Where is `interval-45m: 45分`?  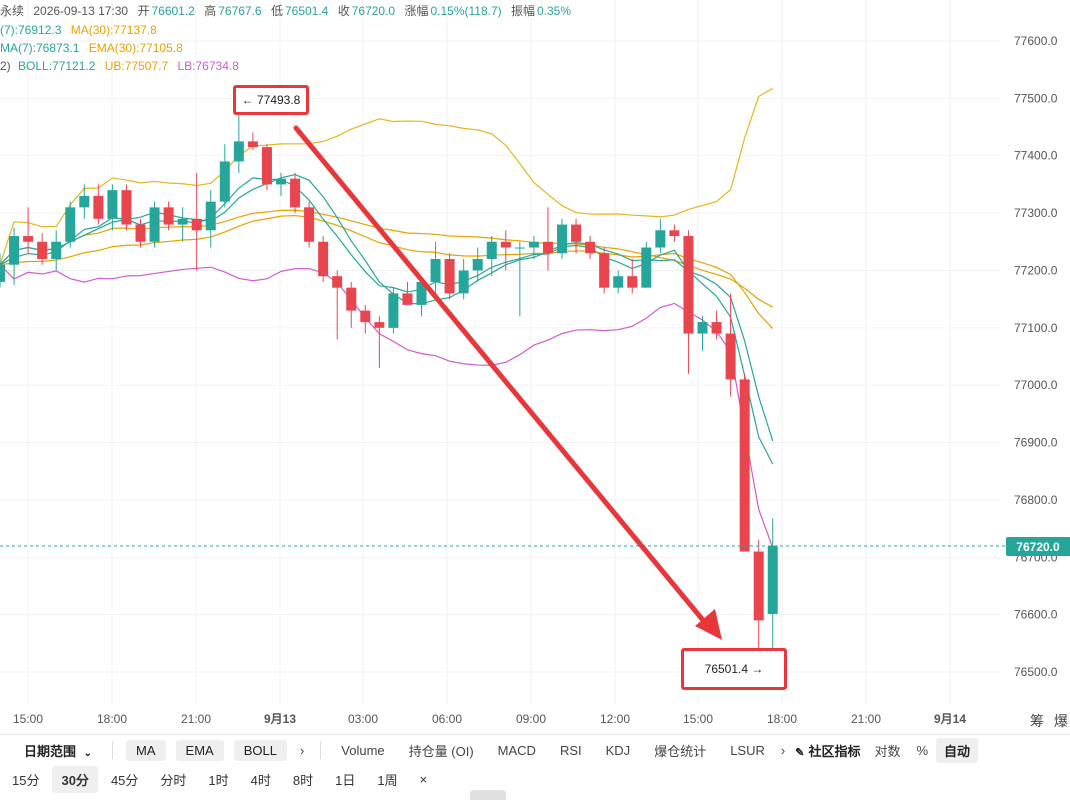
interval-45m: 45分 is located at coordinates (124, 780).